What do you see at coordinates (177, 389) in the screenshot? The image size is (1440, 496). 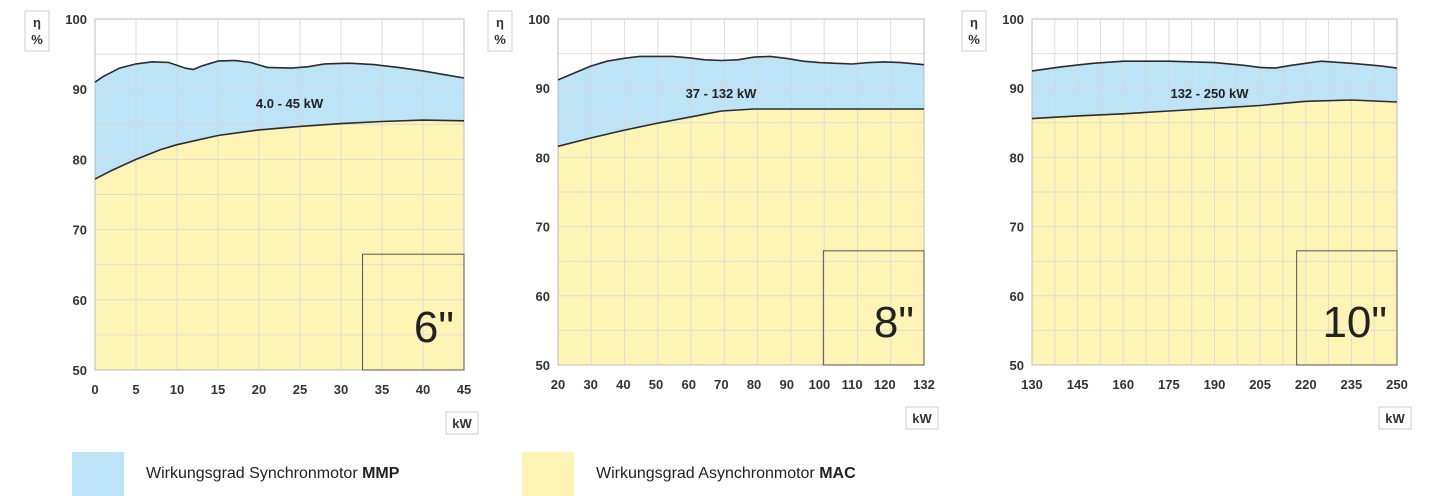 I see `x-tick-label: 10` at bounding box center [177, 389].